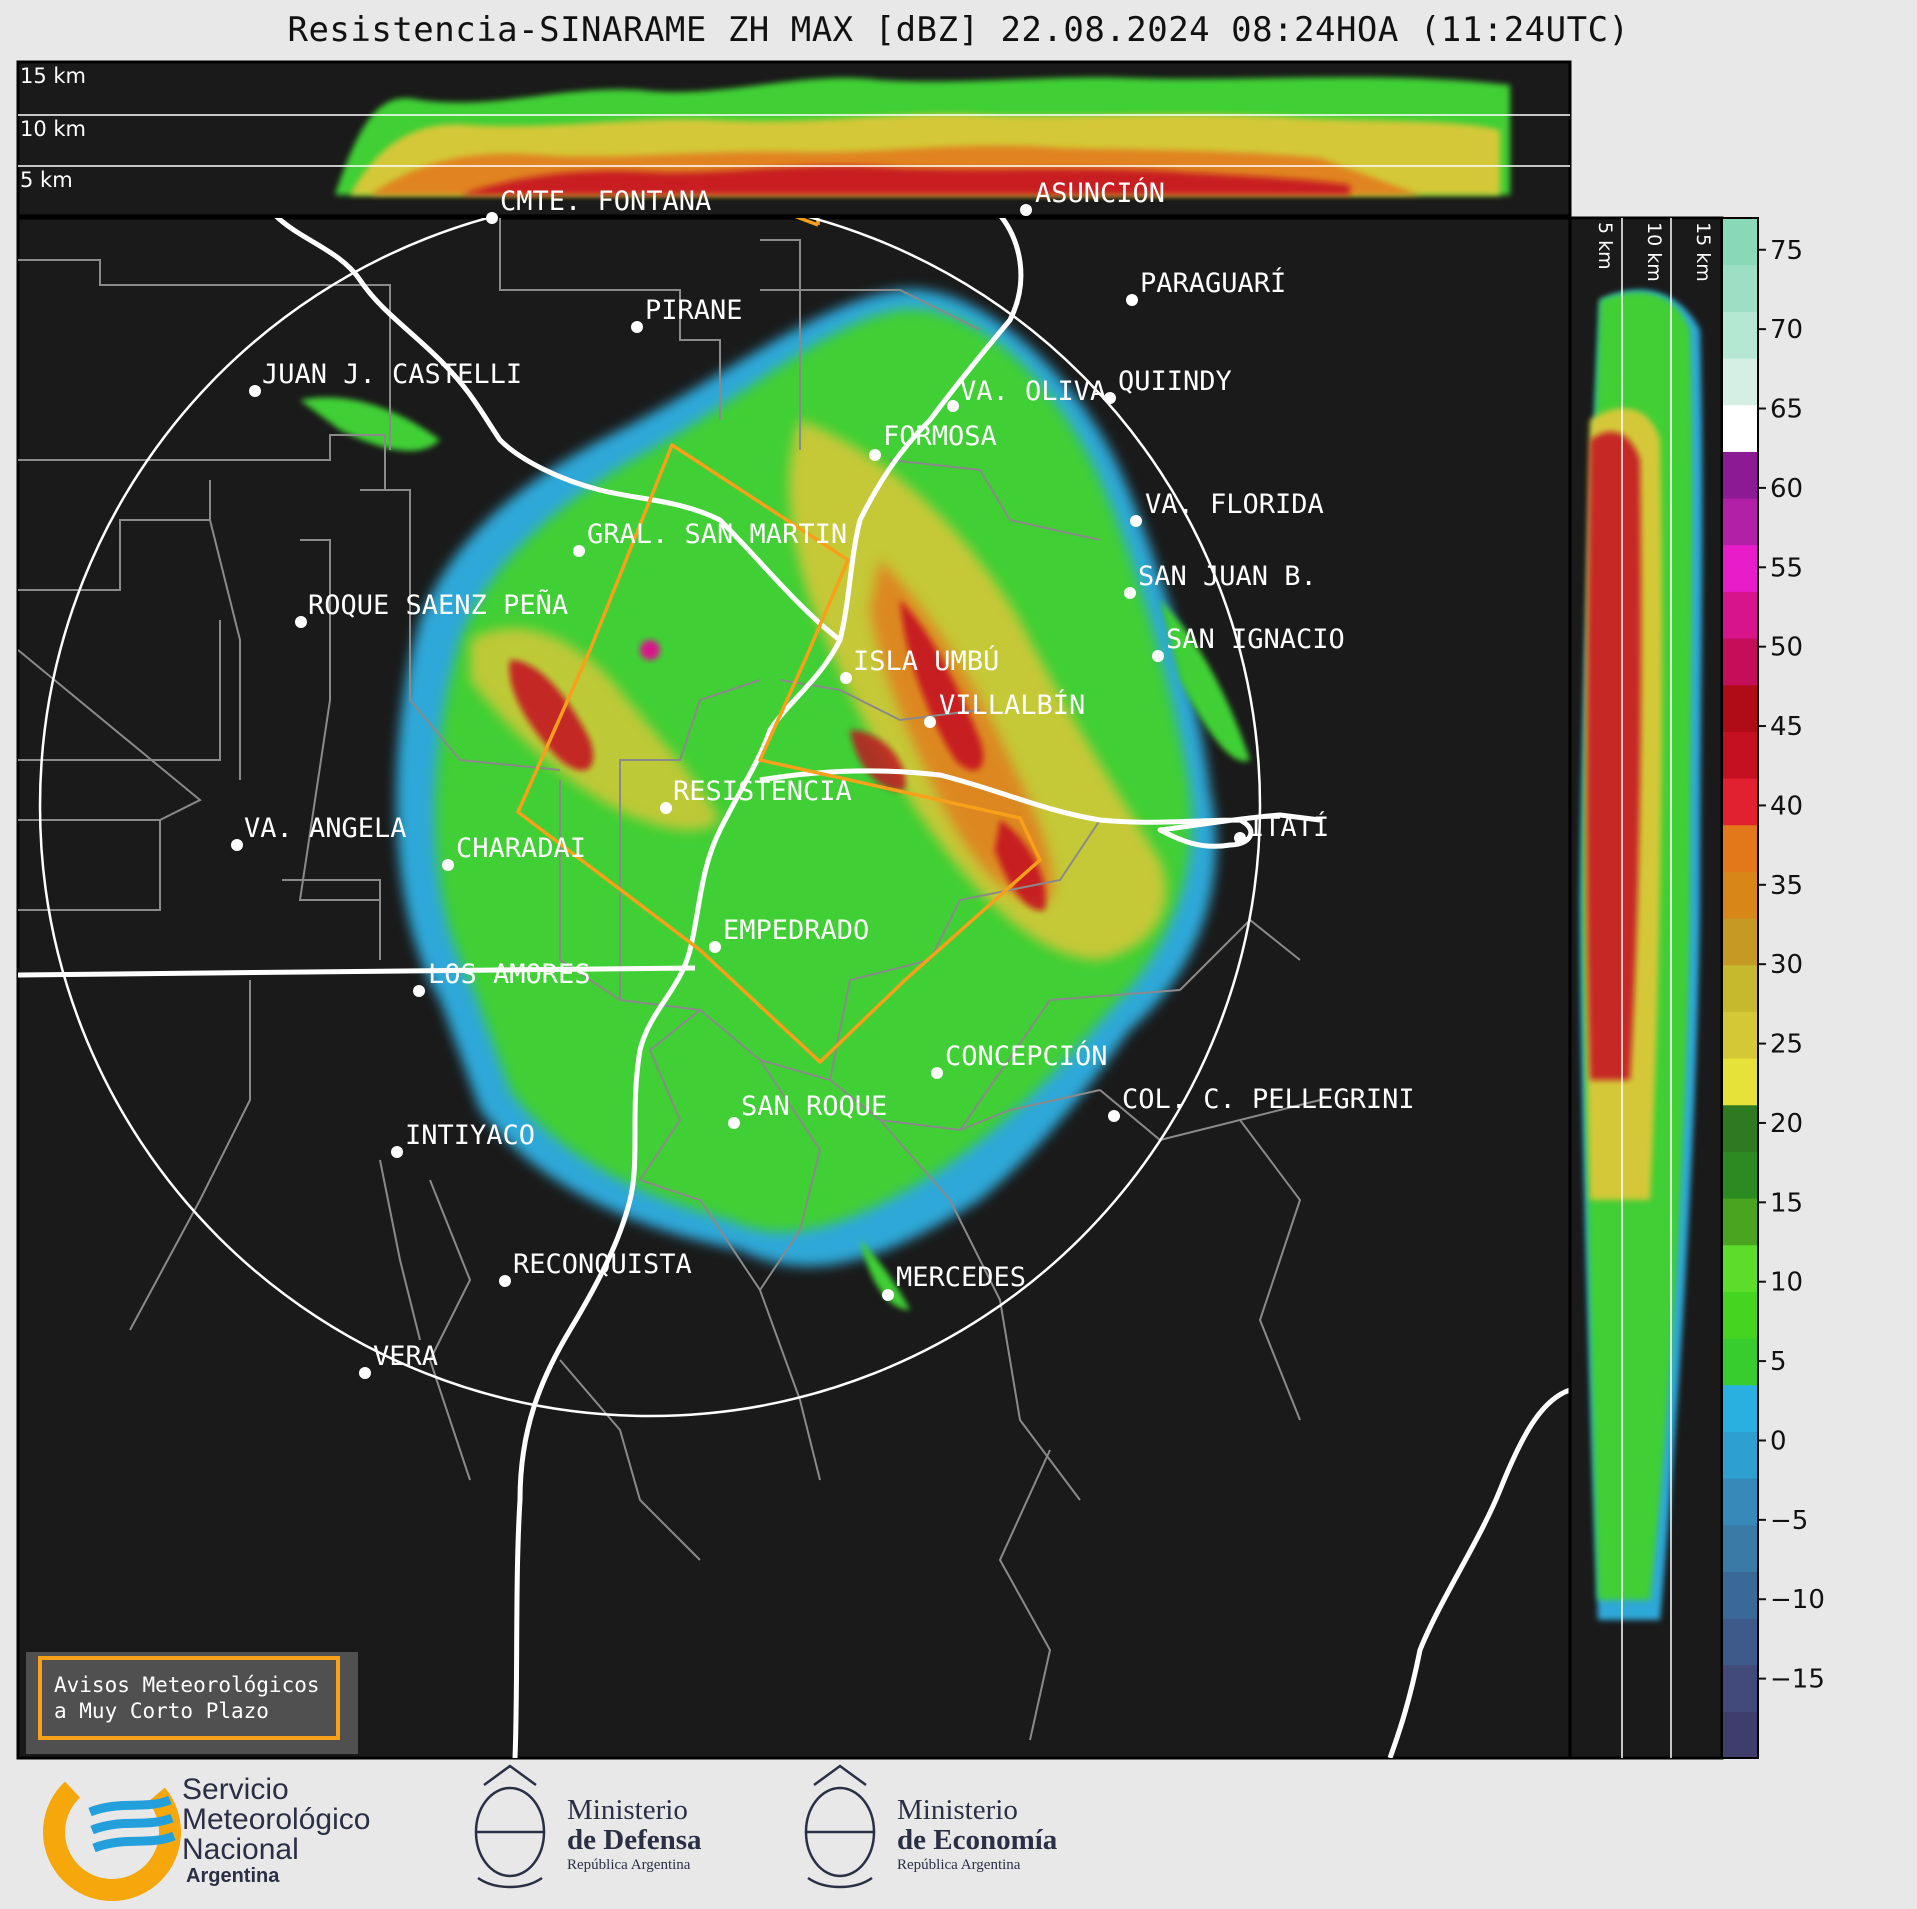 The width and height of the screenshot is (1917, 1909). What do you see at coordinates (634, 1840) in the screenshot?
I see `defensa-line2: de Defensa` at bounding box center [634, 1840].